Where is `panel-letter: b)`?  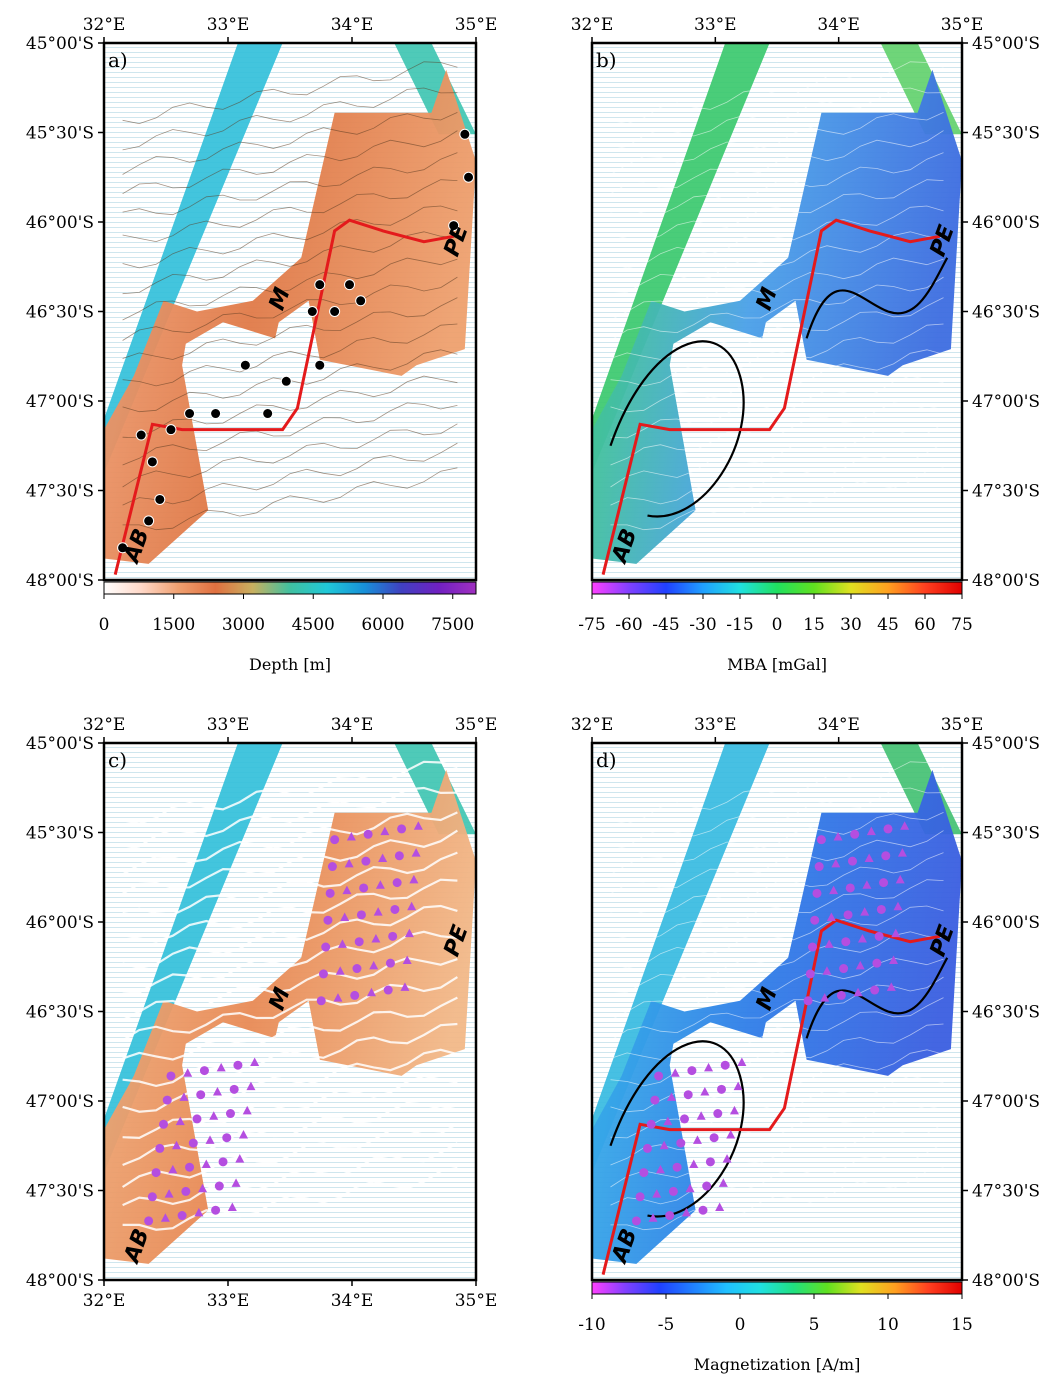
panel-letter: b) is located at coordinates (606, 60).